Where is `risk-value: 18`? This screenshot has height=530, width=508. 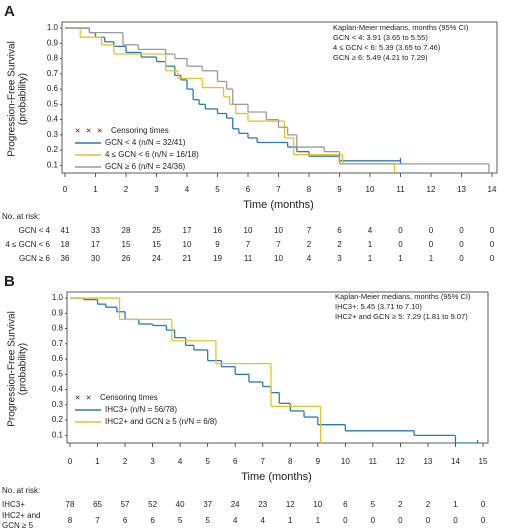 risk-value: 18 is located at coordinates (65, 244).